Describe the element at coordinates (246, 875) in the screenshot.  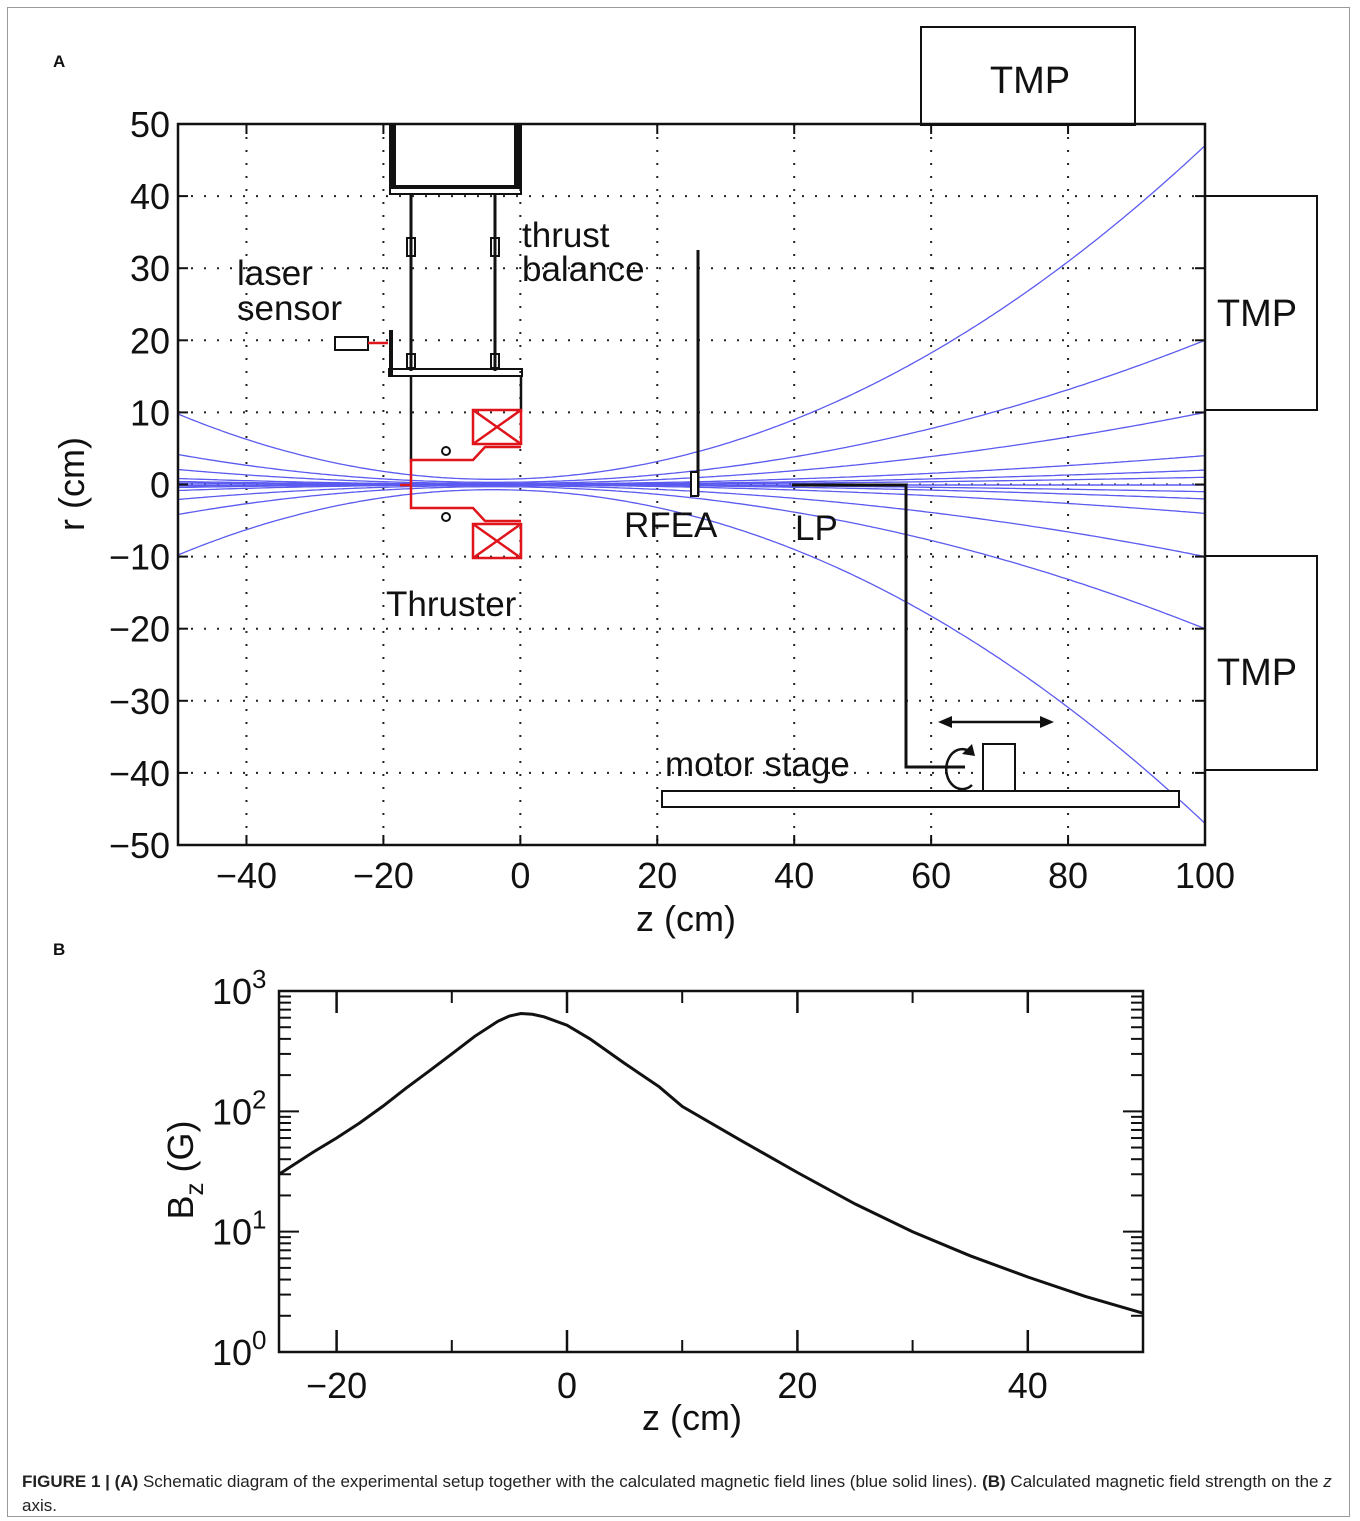
I see `x-tick-label-a: −40` at that location.